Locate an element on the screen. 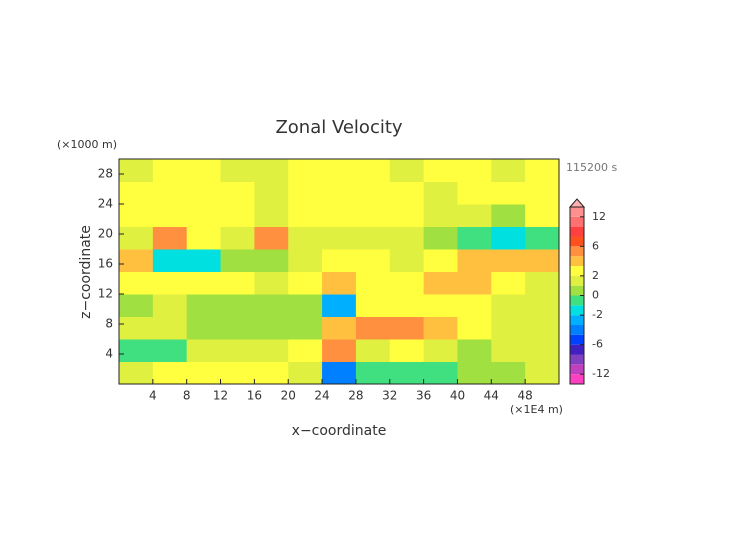 The height and width of the screenshot is (536, 752). y-unit: (×1000 m) is located at coordinates (87, 144).